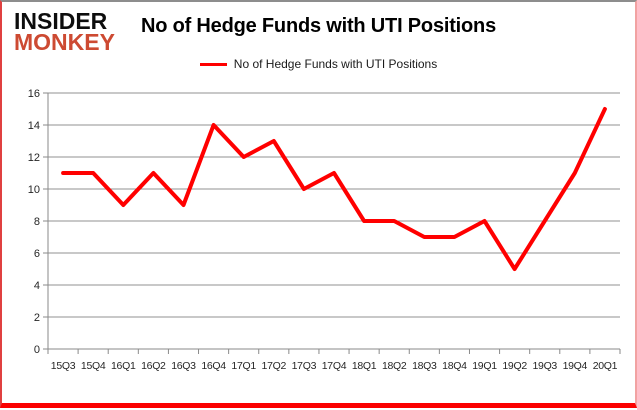 The width and height of the screenshot is (637, 410). Describe the element at coordinates (335, 64) in the screenshot. I see `legend-label: No of Hedge Funds with UTI Positions` at that location.